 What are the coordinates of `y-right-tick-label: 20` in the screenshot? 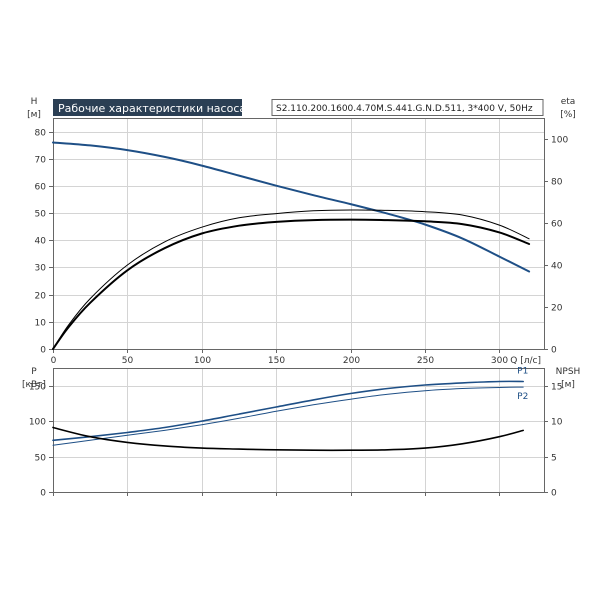 It's located at (557, 309).